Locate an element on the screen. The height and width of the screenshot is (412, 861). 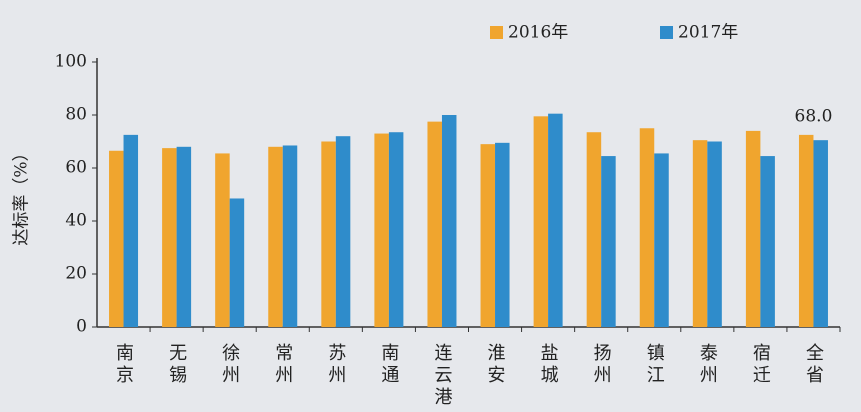
x-tick-label: 南京 is located at coordinates (123, 365).